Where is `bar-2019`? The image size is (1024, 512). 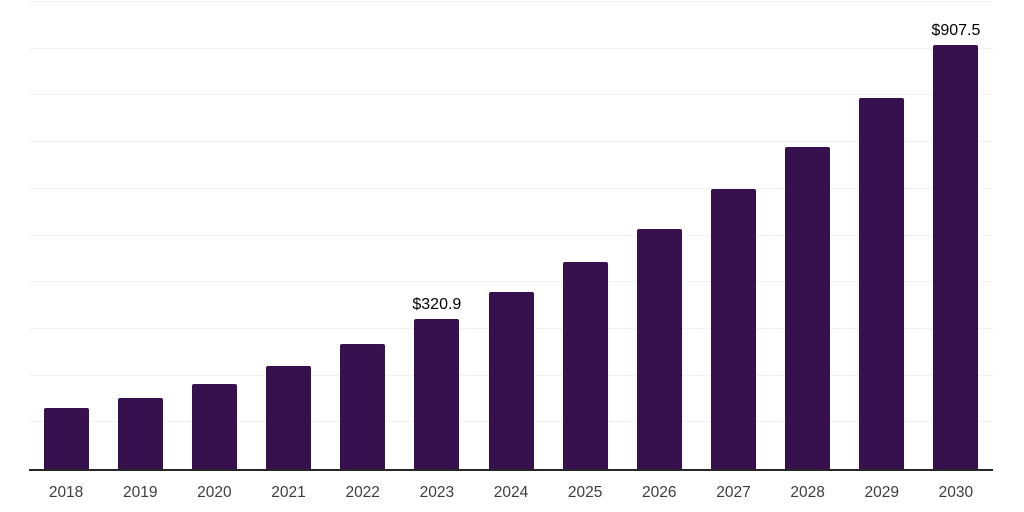 bar-2019 is located at coordinates (140, 433).